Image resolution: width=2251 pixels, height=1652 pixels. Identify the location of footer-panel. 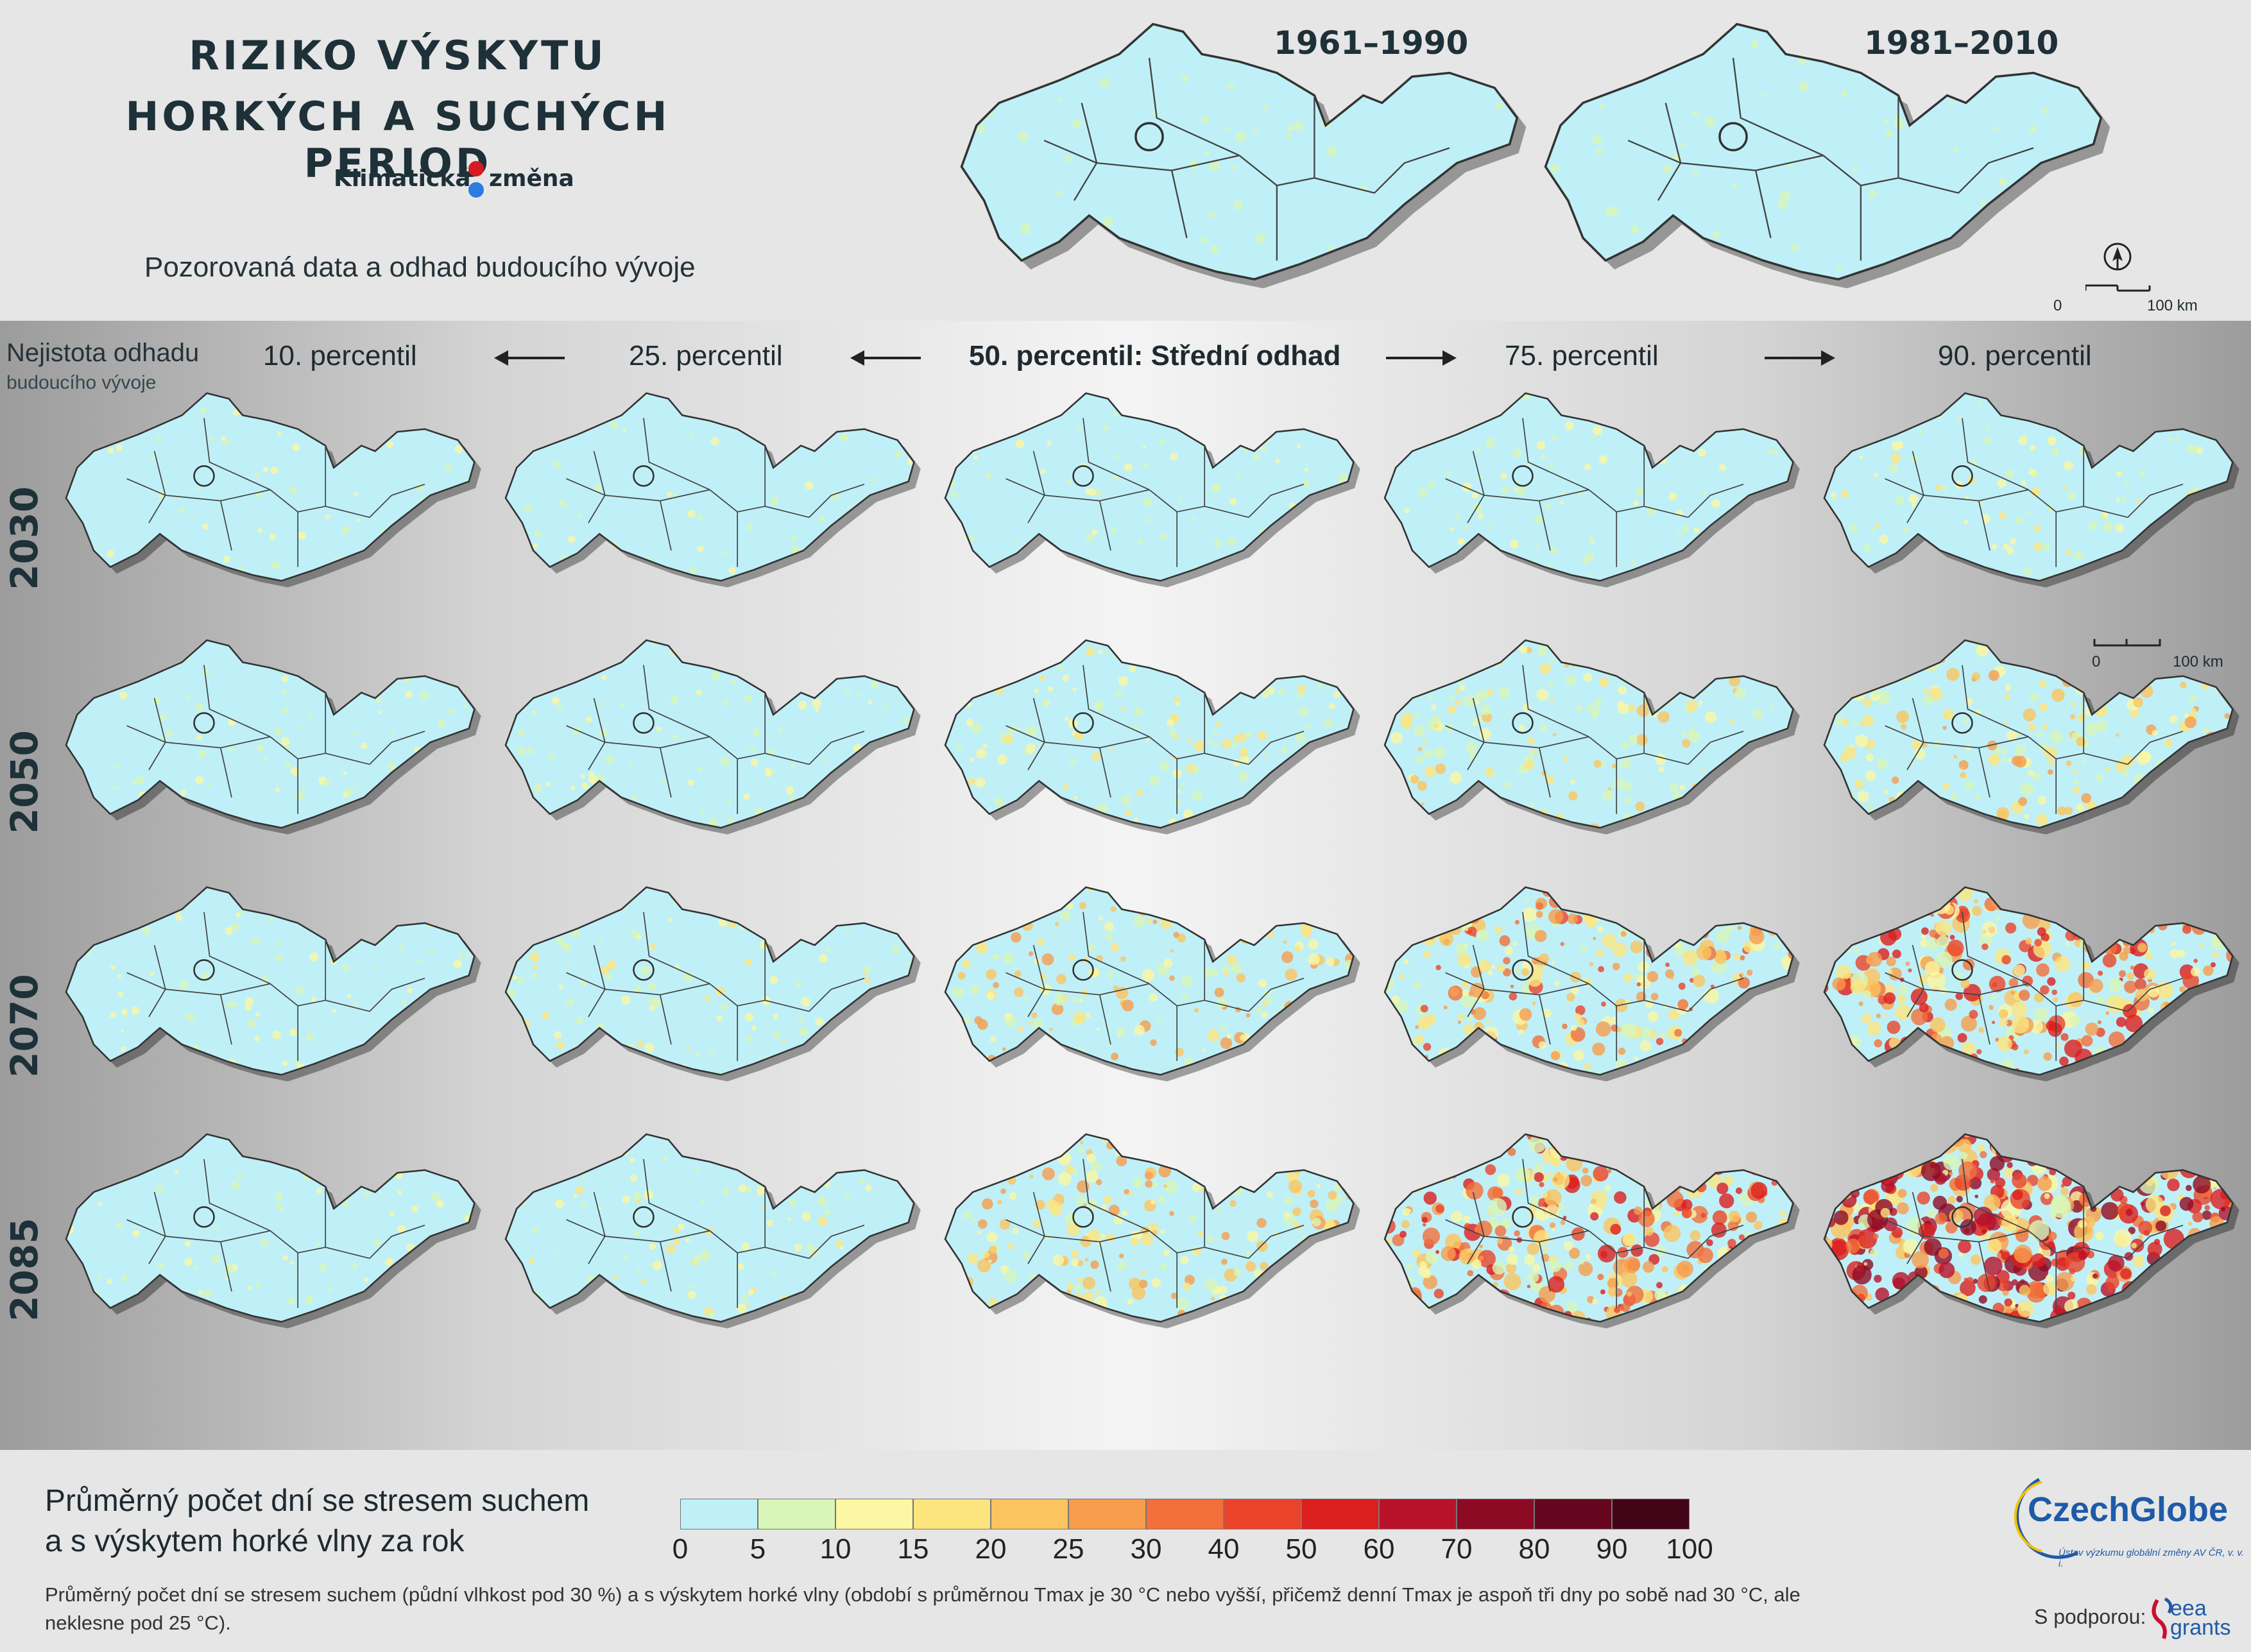
(1125, 1551).